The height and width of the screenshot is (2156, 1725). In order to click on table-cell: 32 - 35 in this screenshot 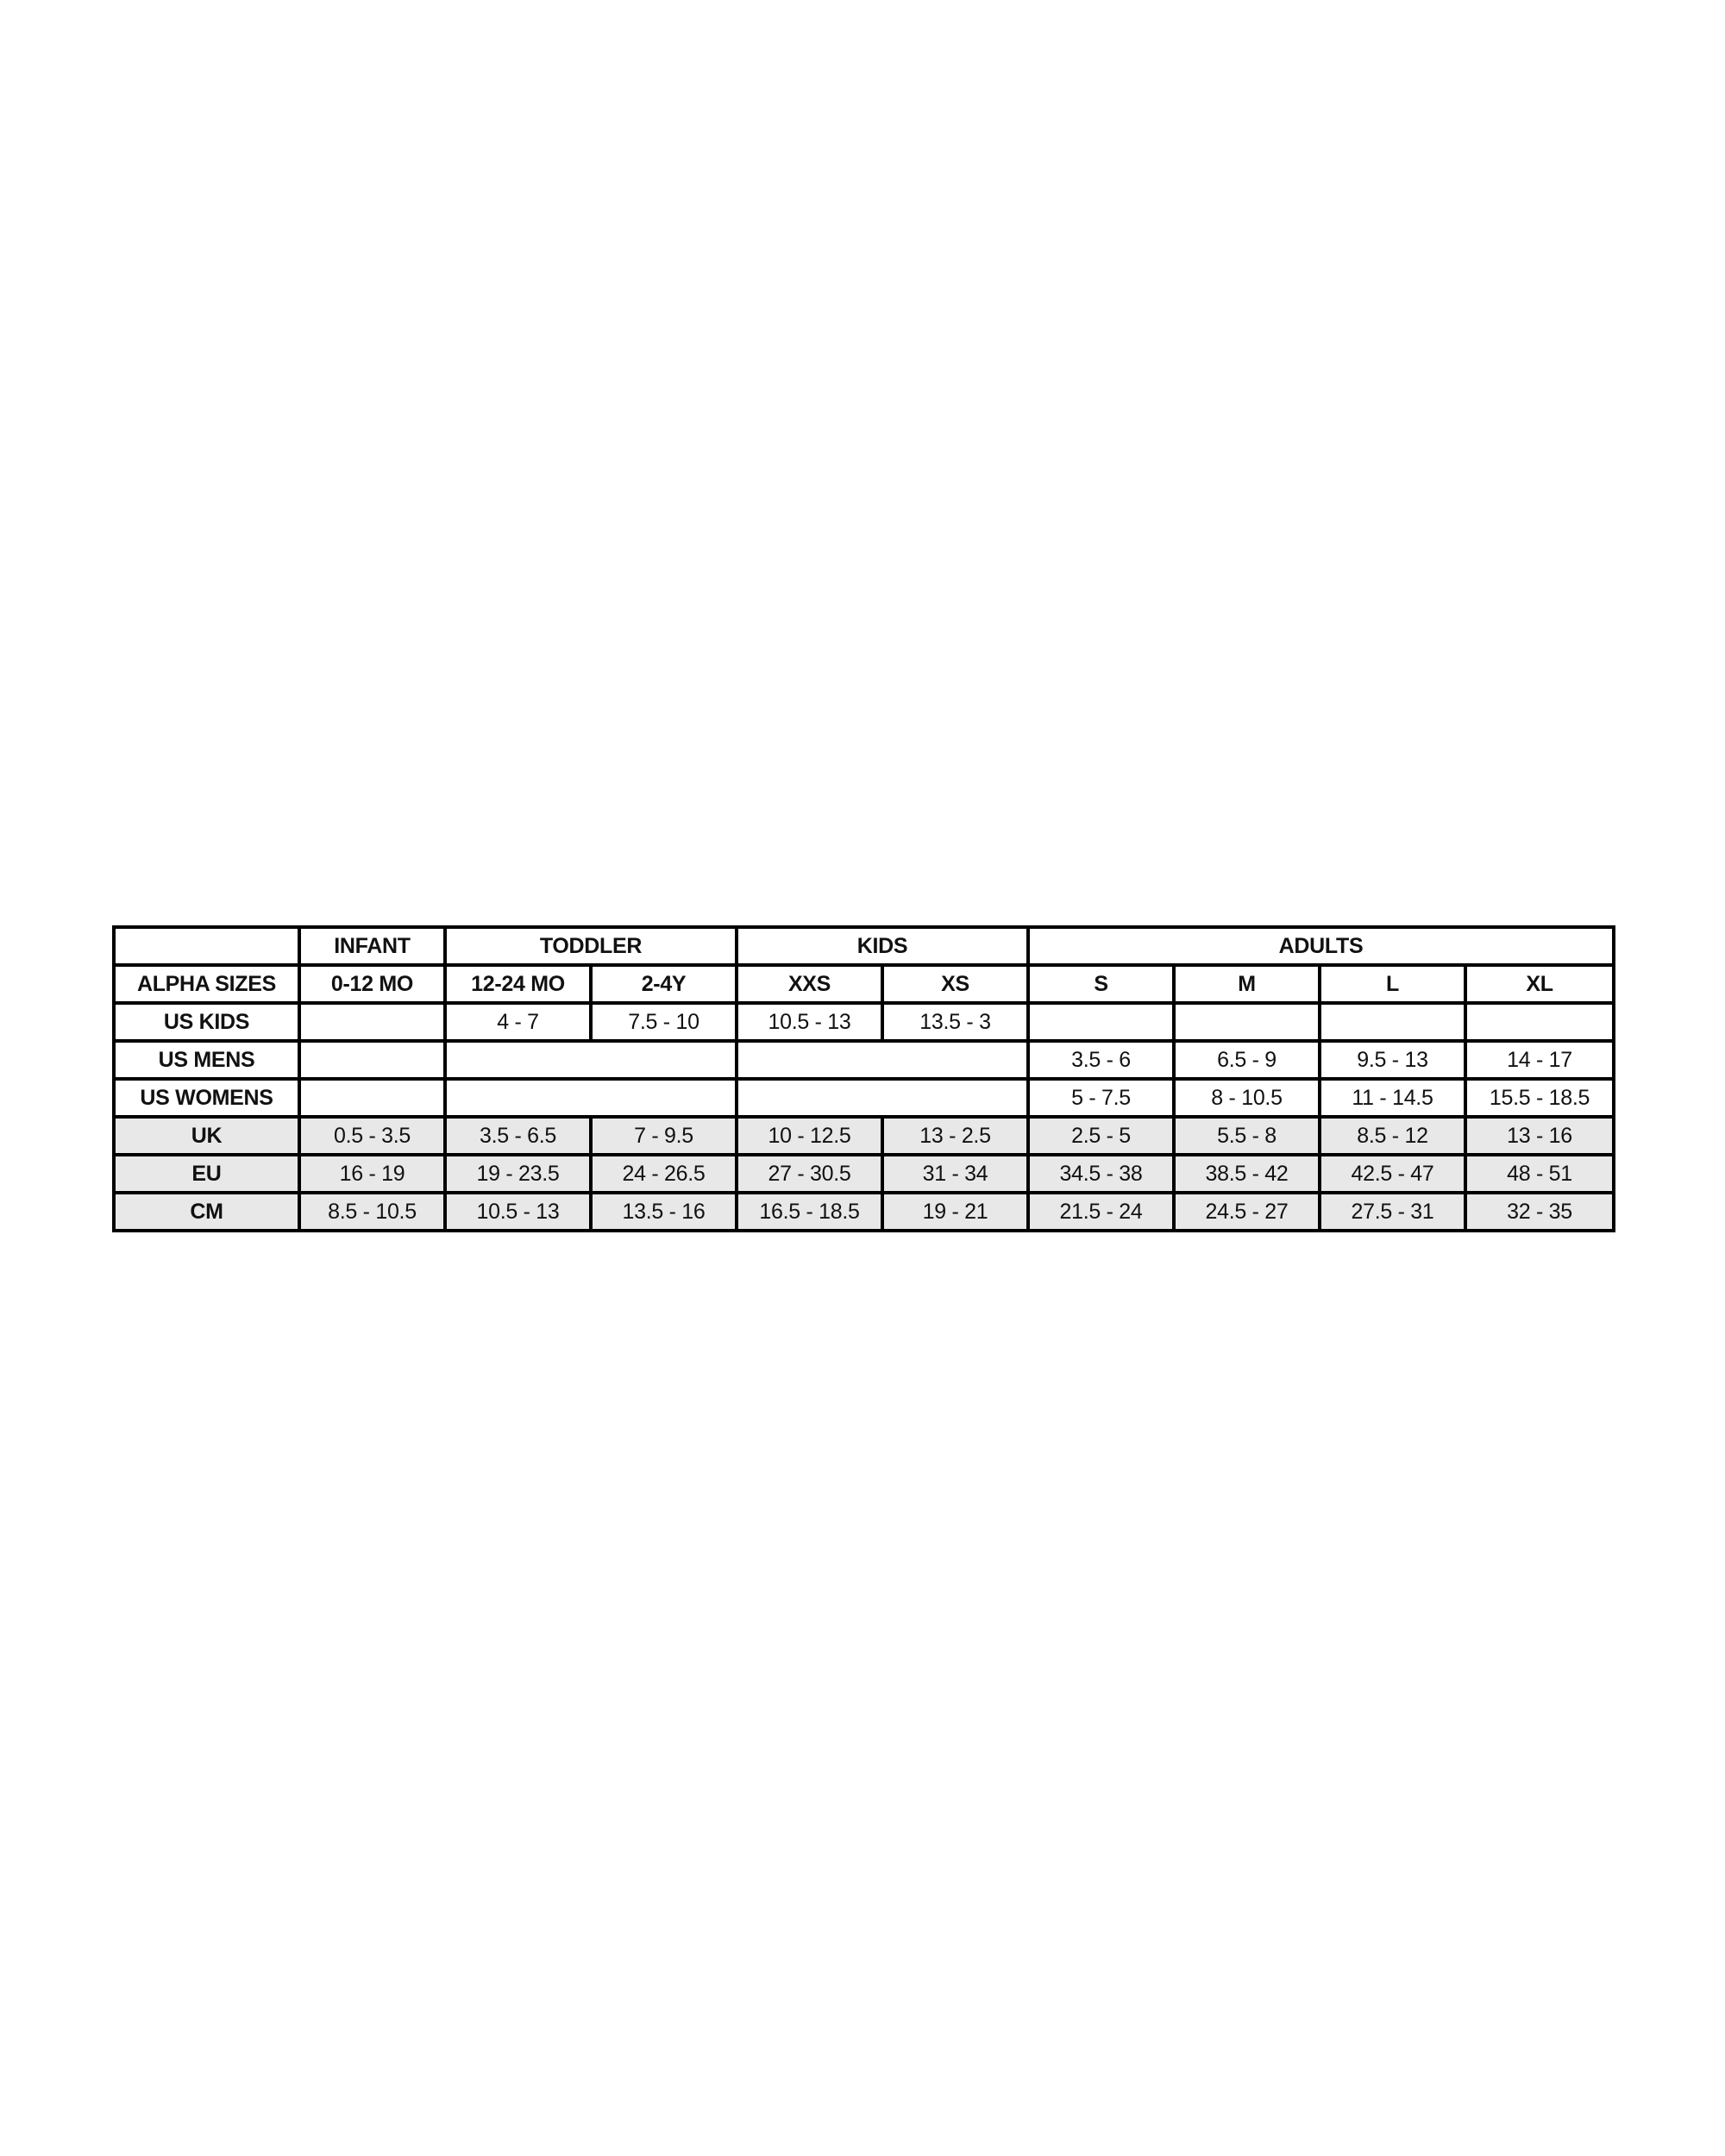, I will do `click(1540, 1211)`.